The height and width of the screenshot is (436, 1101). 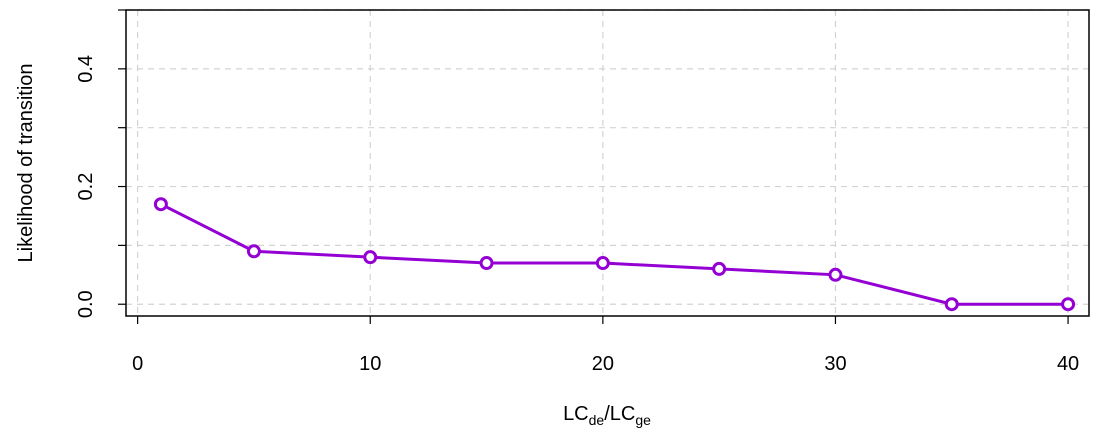 What do you see at coordinates (86, 304) in the screenshot?
I see `y-tick-label: 0.0` at bounding box center [86, 304].